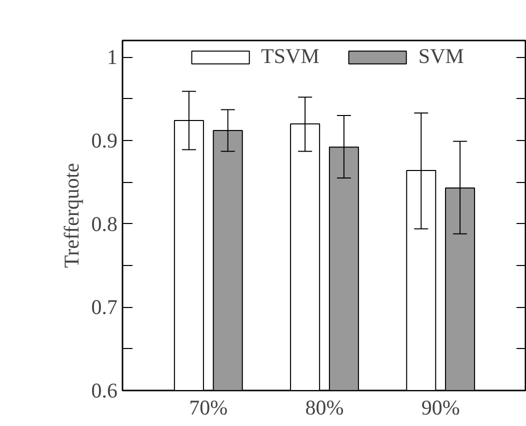 The height and width of the screenshot is (426, 526). Describe the element at coordinates (104, 307) in the screenshot. I see `y-tick-label: 0.7` at that location.